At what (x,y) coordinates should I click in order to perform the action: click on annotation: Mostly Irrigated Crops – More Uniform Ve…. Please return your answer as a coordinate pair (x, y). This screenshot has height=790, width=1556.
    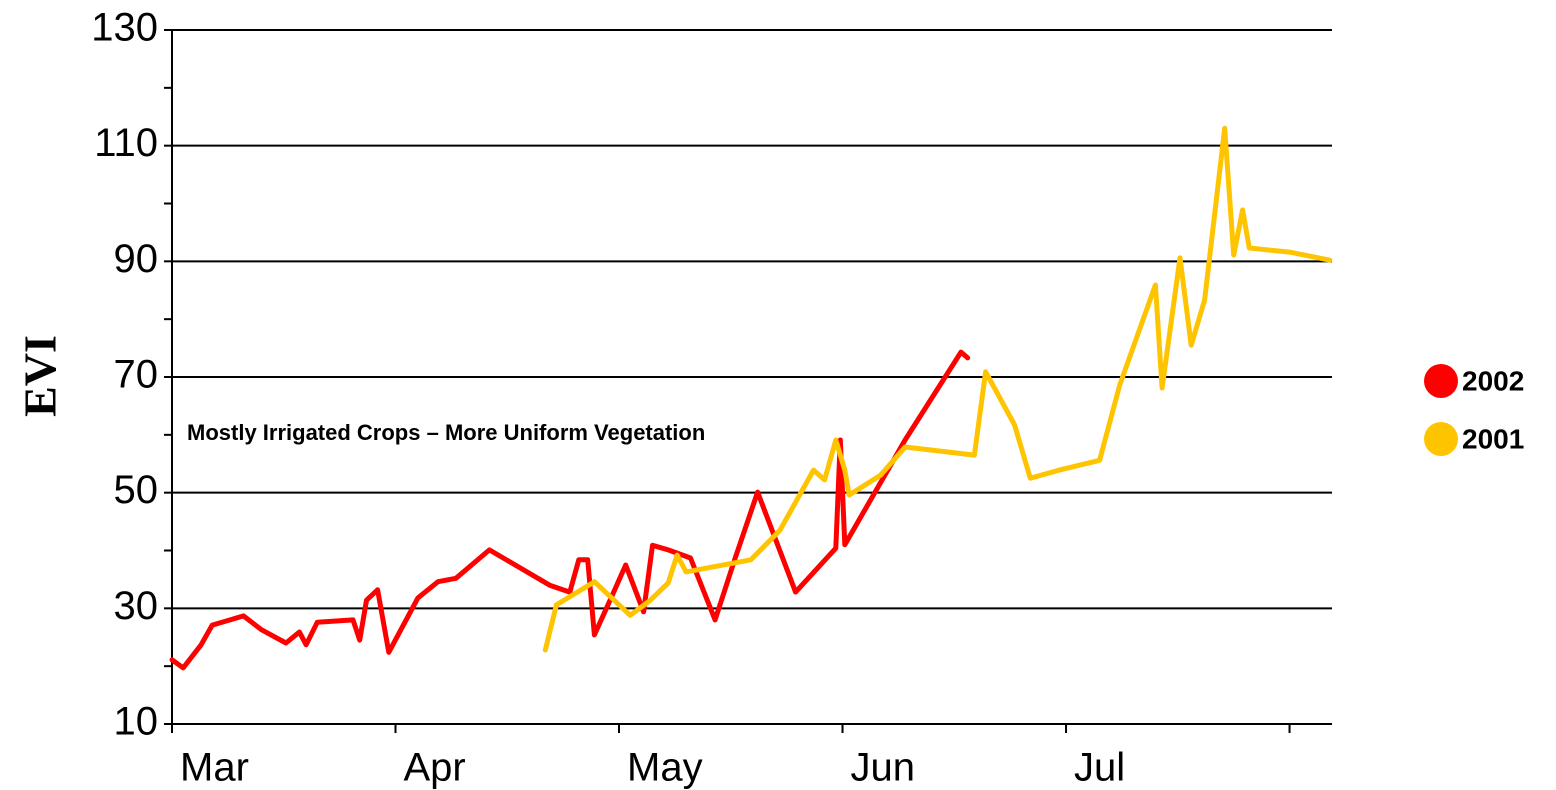
    Looking at the image, I should click on (446, 432).